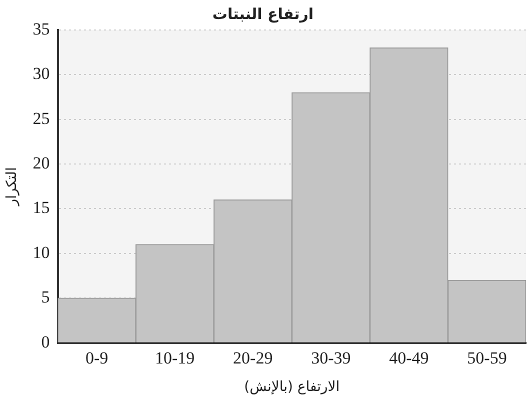  I want to click on y-axis-title: التكرار, so click(12, 187).